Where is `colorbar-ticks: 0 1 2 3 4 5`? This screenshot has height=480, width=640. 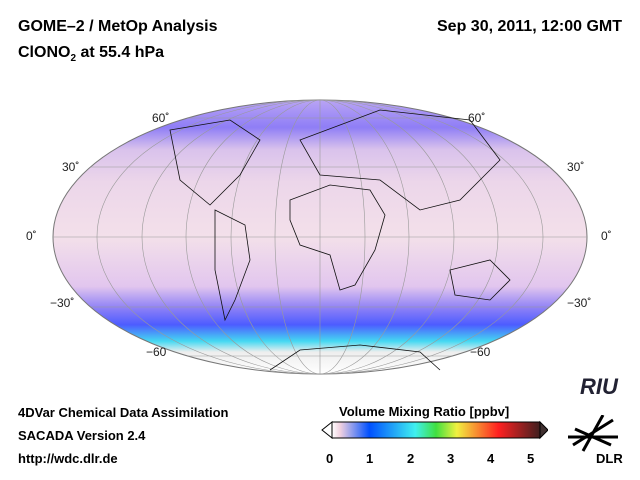
colorbar-ticks: 0 1 2 3 4 5 is located at coordinates (434, 459).